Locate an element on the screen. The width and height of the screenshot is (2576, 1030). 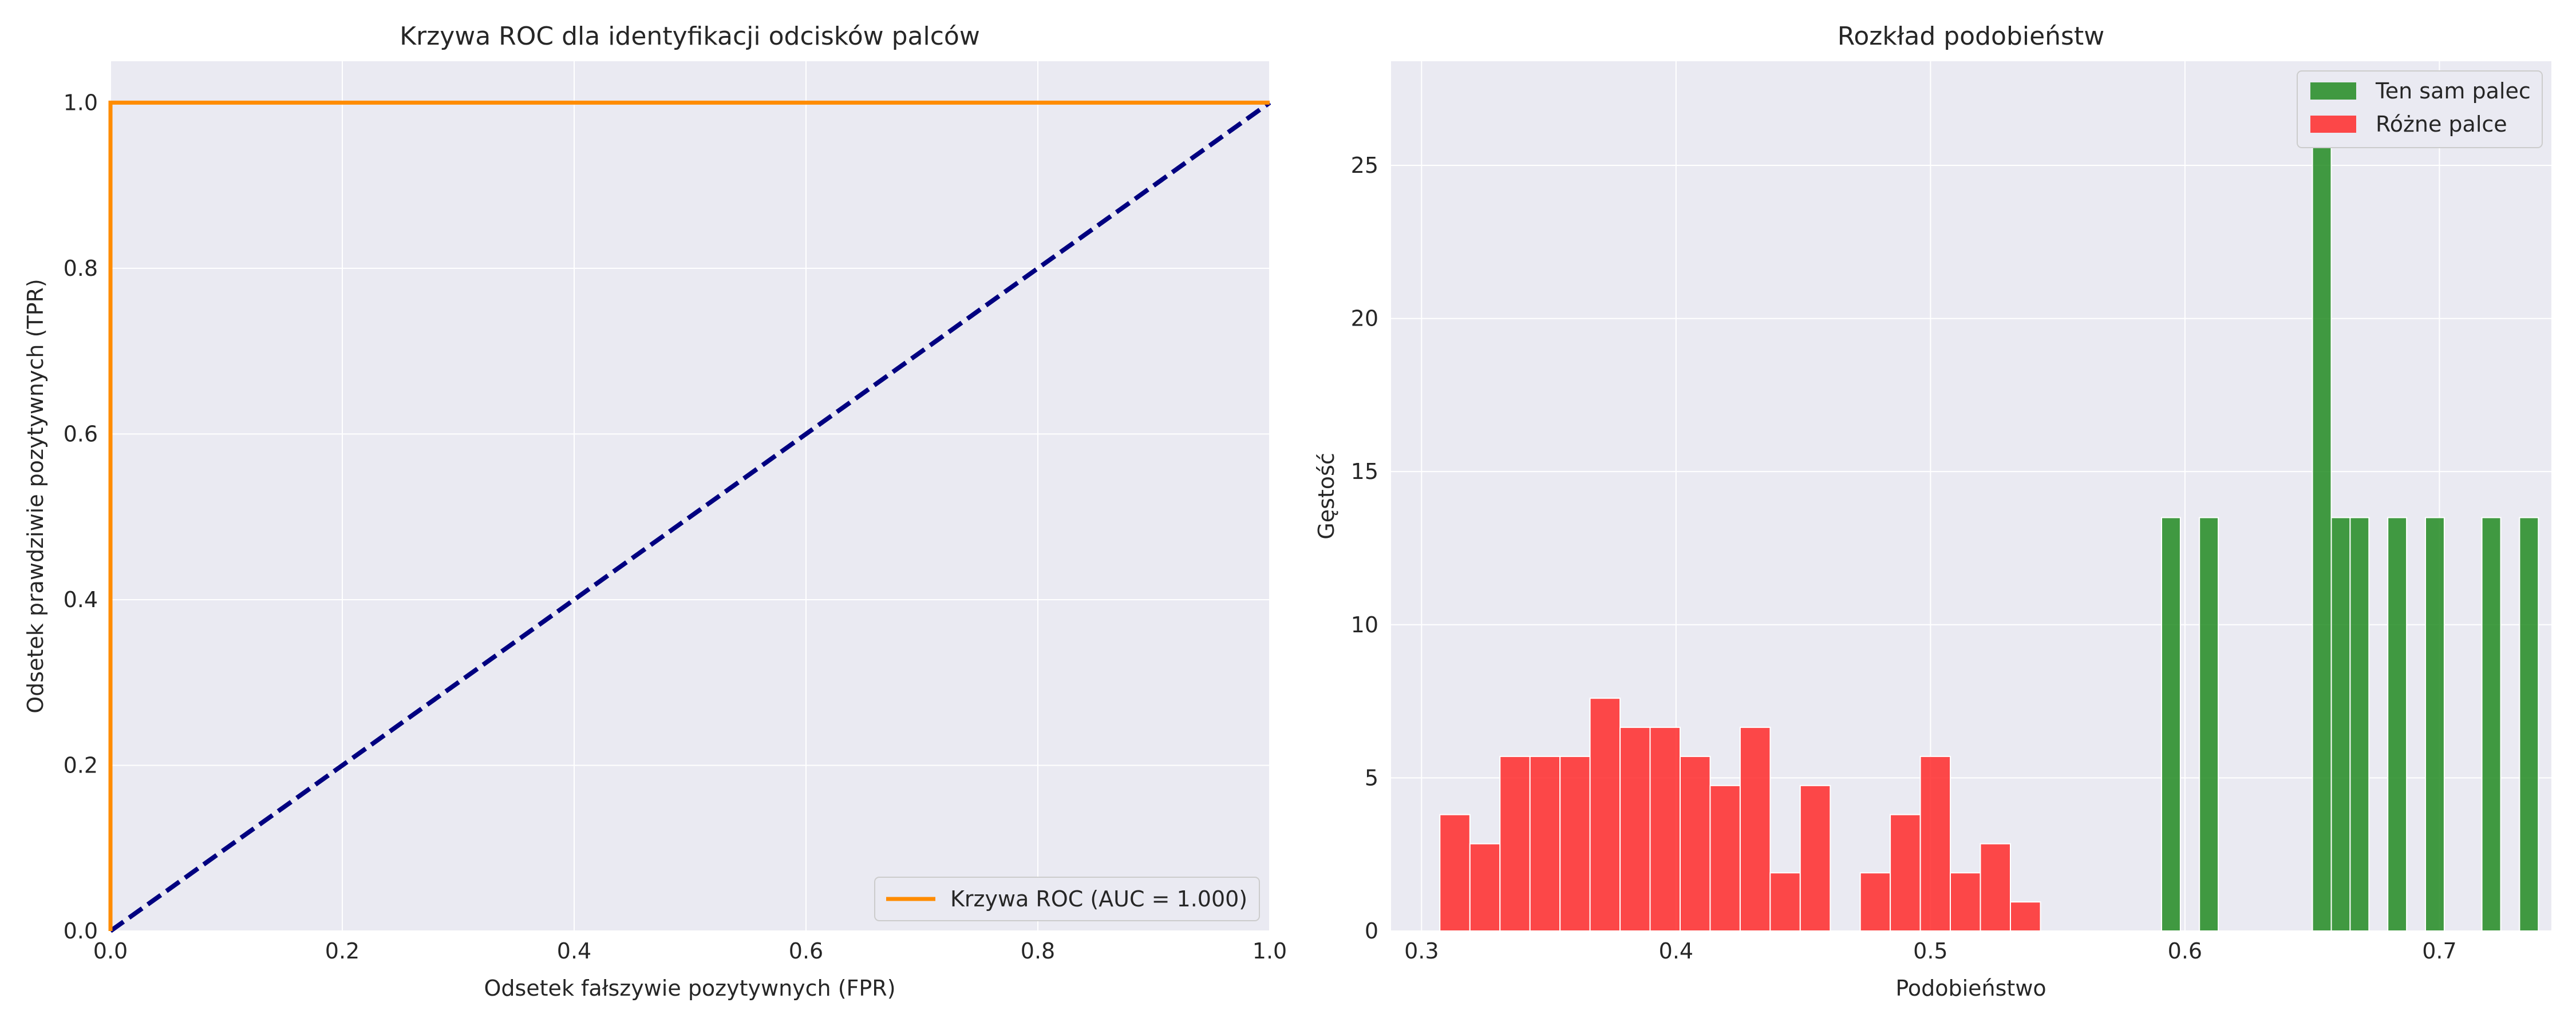
hist-title: Rozkład podobieństw is located at coordinates (1971, 36).